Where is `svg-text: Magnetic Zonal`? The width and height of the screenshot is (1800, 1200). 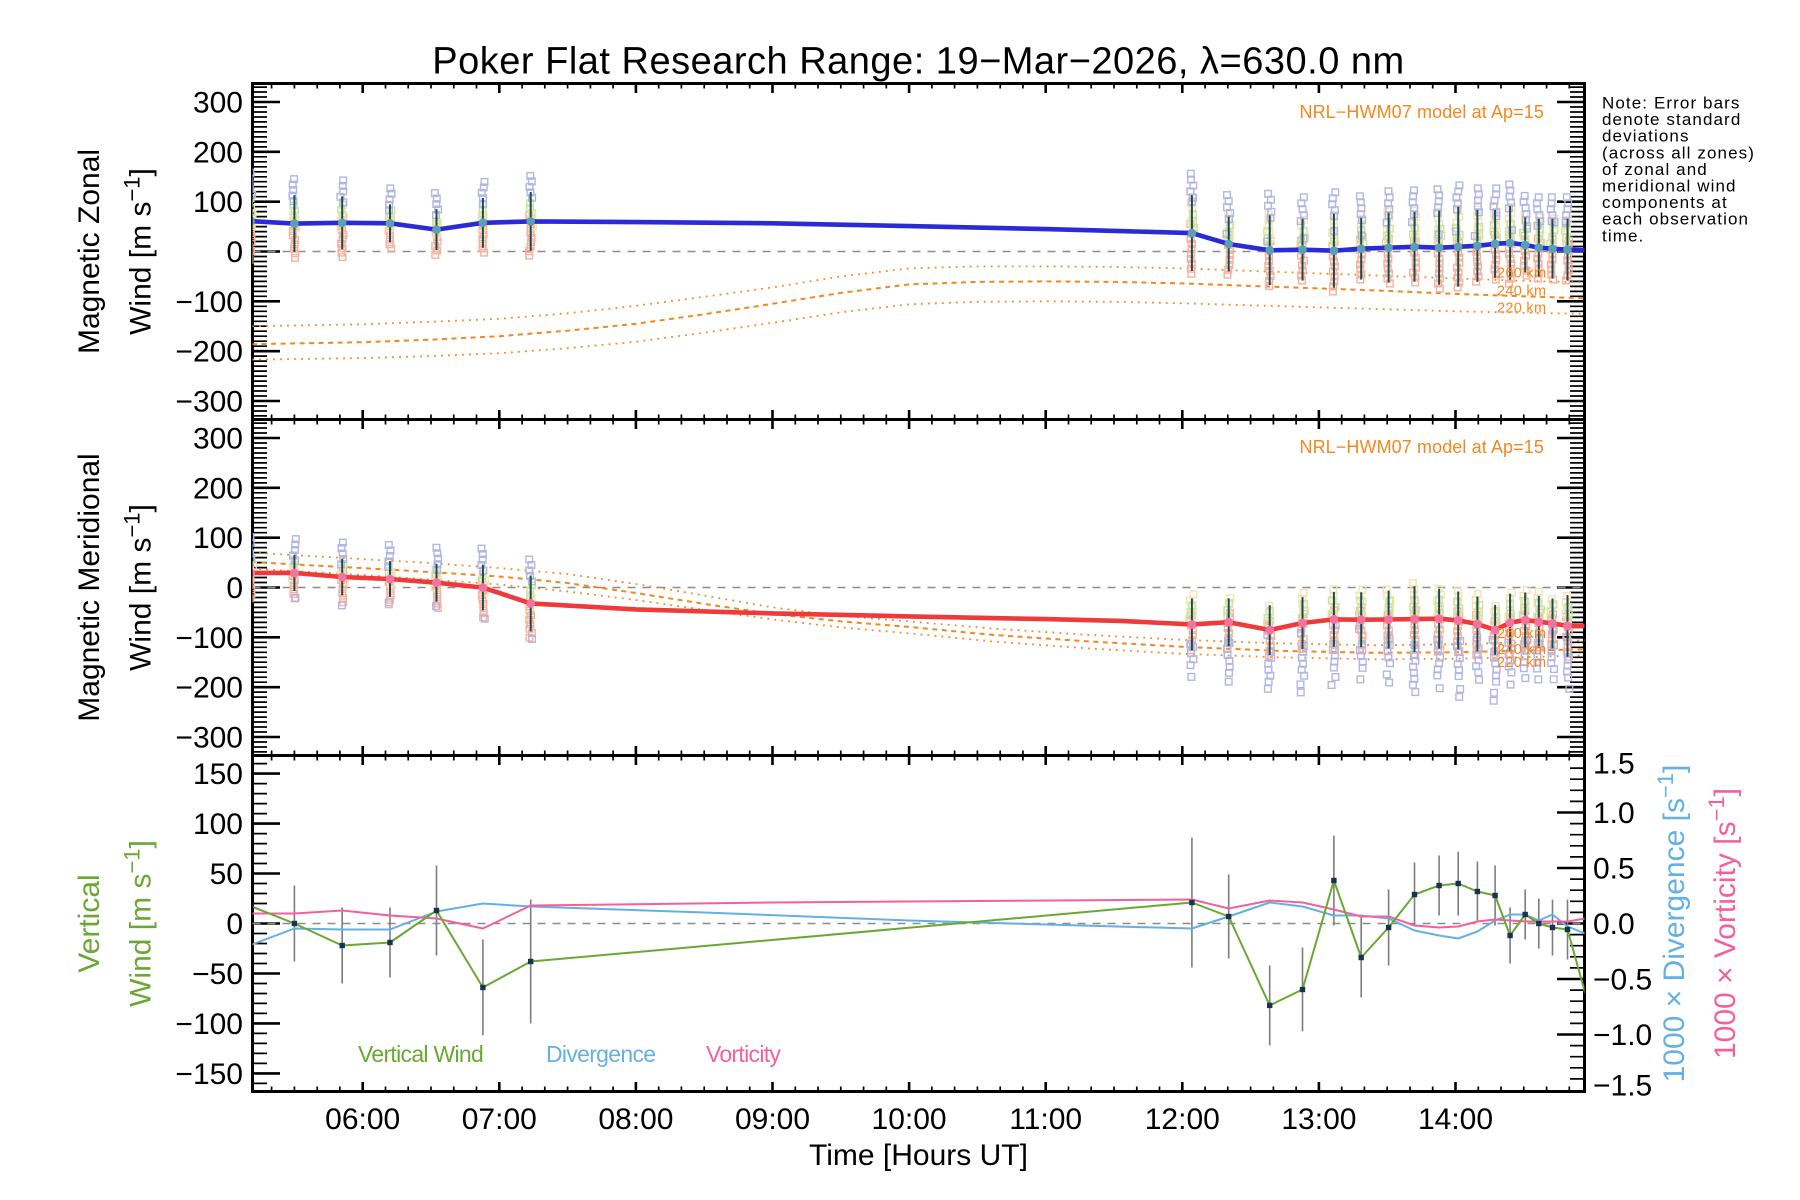 svg-text: Magnetic Zonal is located at coordinates (89, 251).